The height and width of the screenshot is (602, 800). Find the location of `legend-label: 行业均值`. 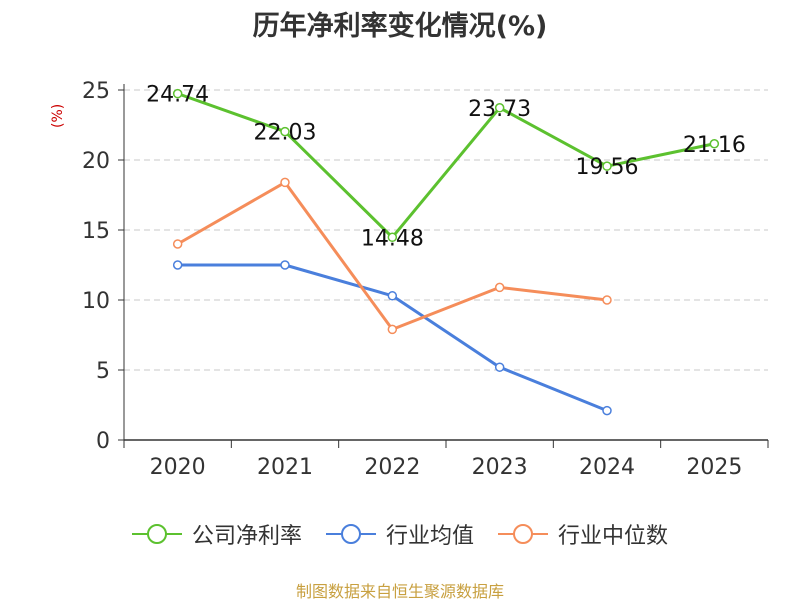

legend-label: 行业均值 is located at coordinates (429, 536).